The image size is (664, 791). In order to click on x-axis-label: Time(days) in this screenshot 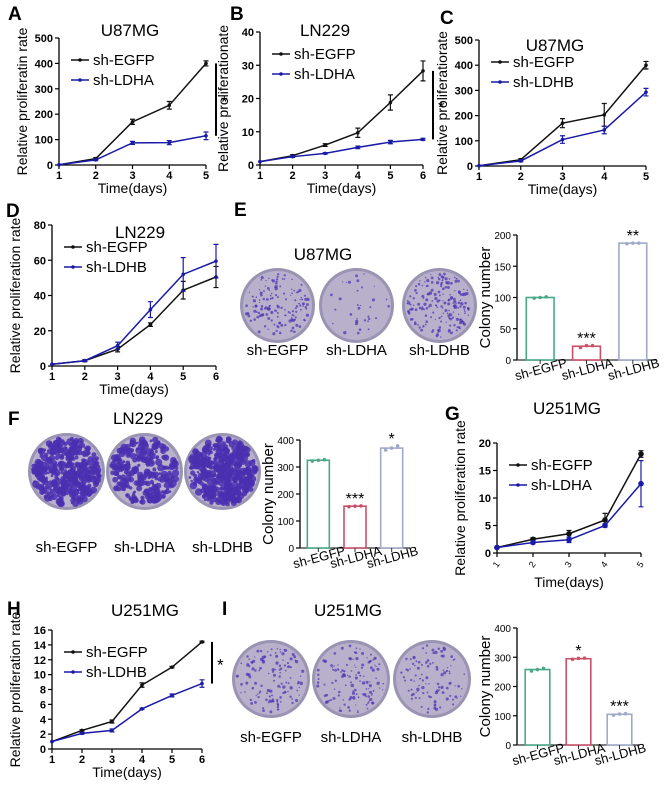, I will do `click(342, 188)`.